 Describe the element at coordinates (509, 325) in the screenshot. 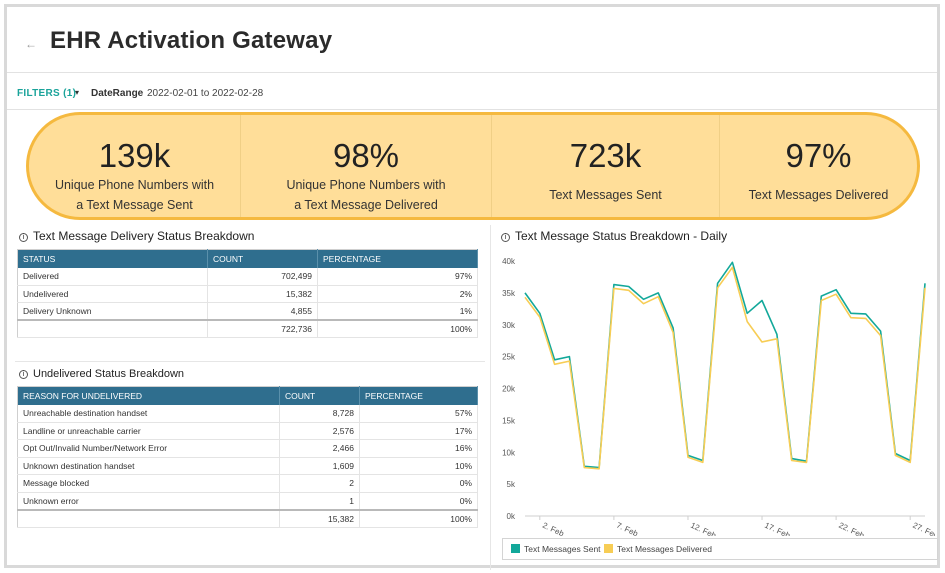

I see `y-tick-label: 30k` at that location.